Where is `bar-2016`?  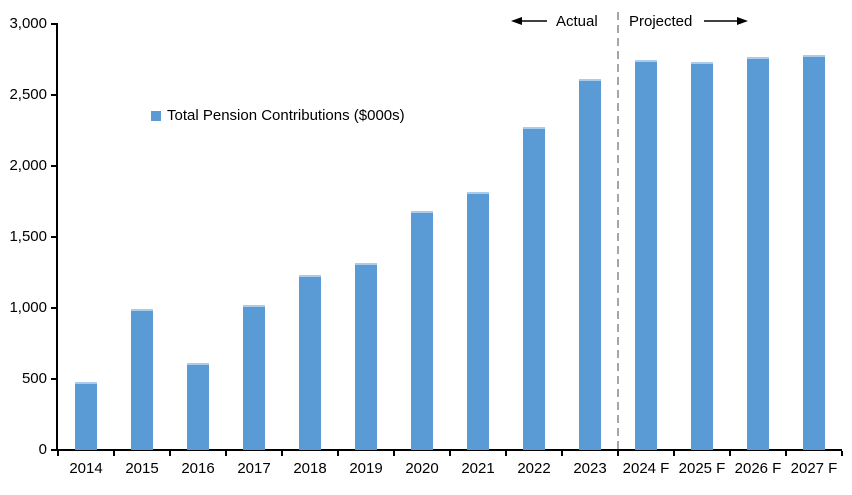 bar-2016 is located at coordinates (198, 406).